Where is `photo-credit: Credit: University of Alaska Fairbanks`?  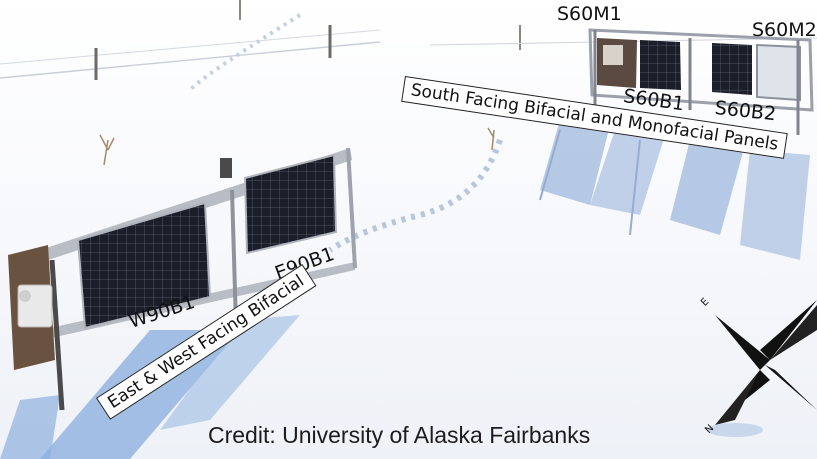 photo-credit: Credit: University of Alaska Fairbanks is located at coordinates (399, 435).